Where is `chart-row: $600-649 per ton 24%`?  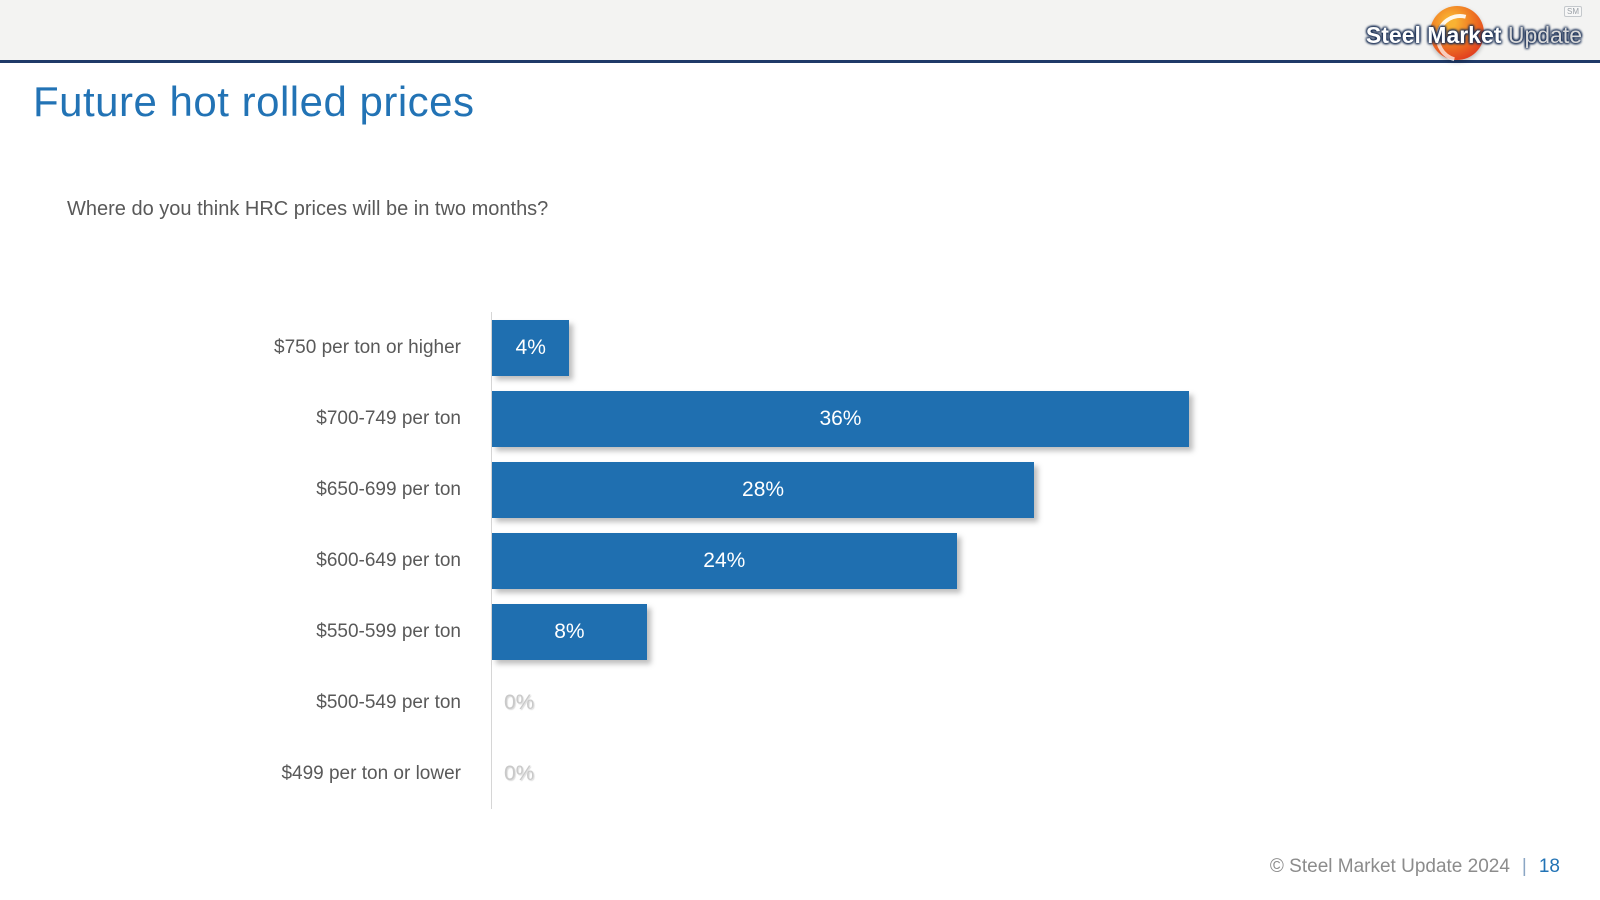
chart-row: $600-649 per ton 24% is located at coordinates (870, 560).